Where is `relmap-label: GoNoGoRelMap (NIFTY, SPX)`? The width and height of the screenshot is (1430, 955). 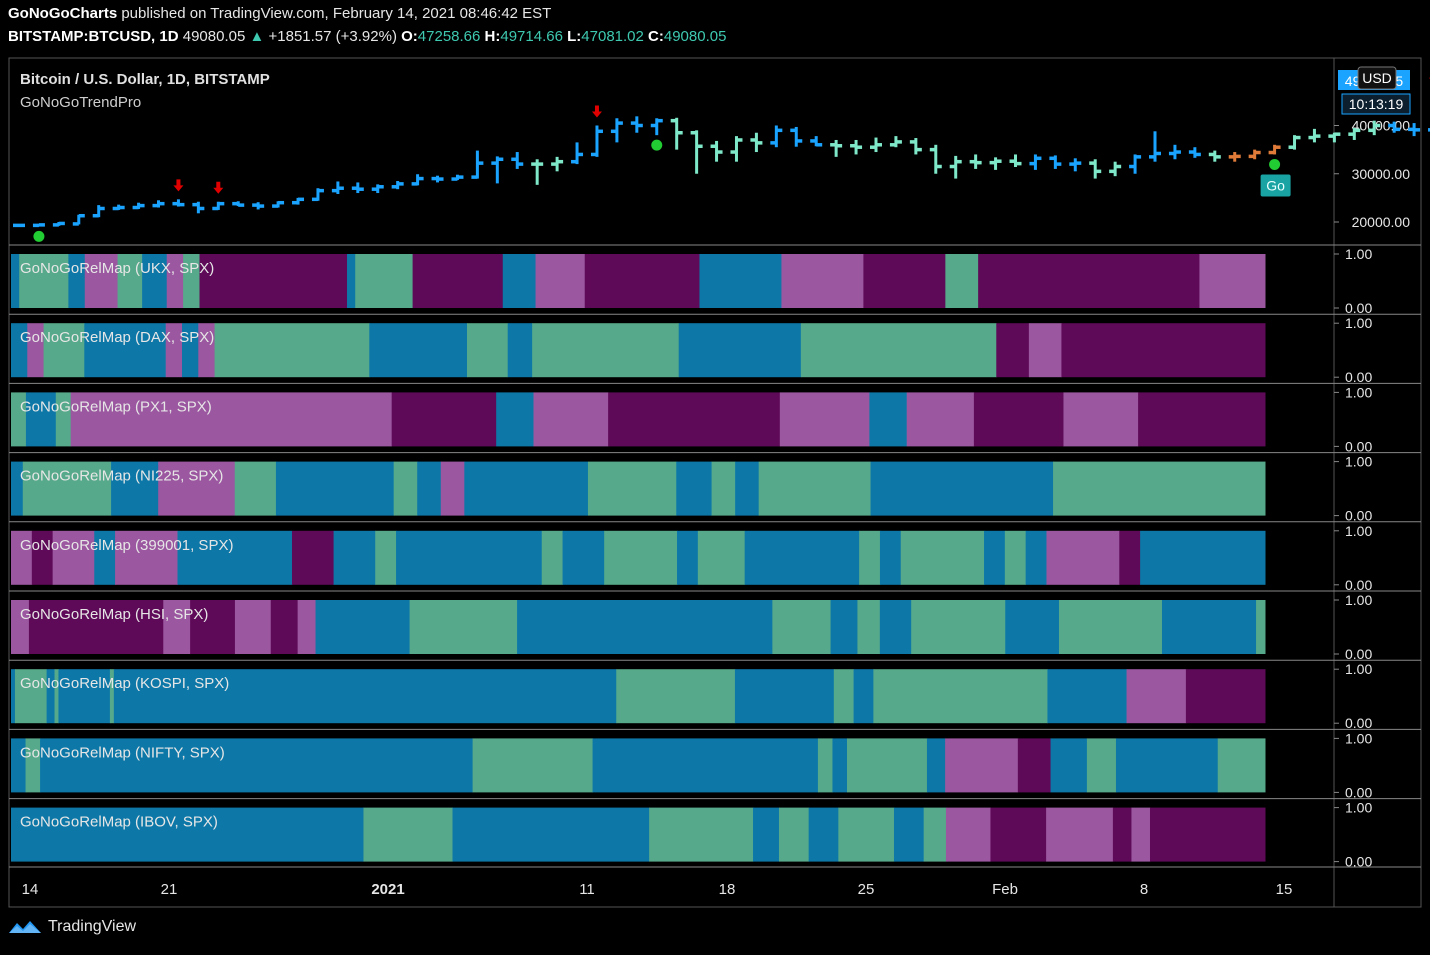 relmap-label: GoNoGoRelMap (NIFTY, SPX) is located at coordinates (122, 752).